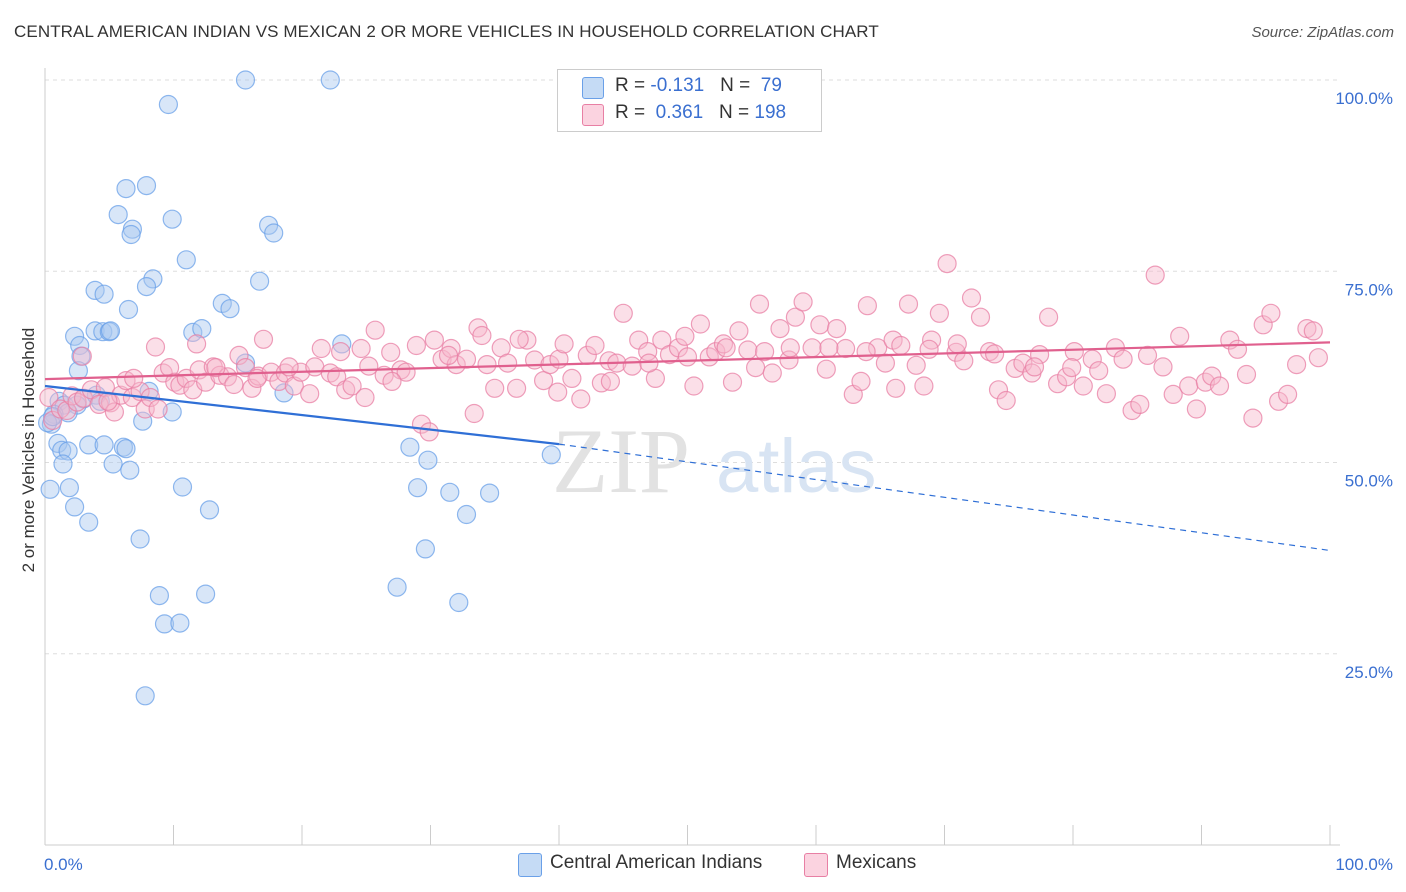 This screenshot has height=892, width=1406. Describe the element at coordinates (1364, 98) in the screenshot. I see `y-tick-label: 100.0%` at that location.